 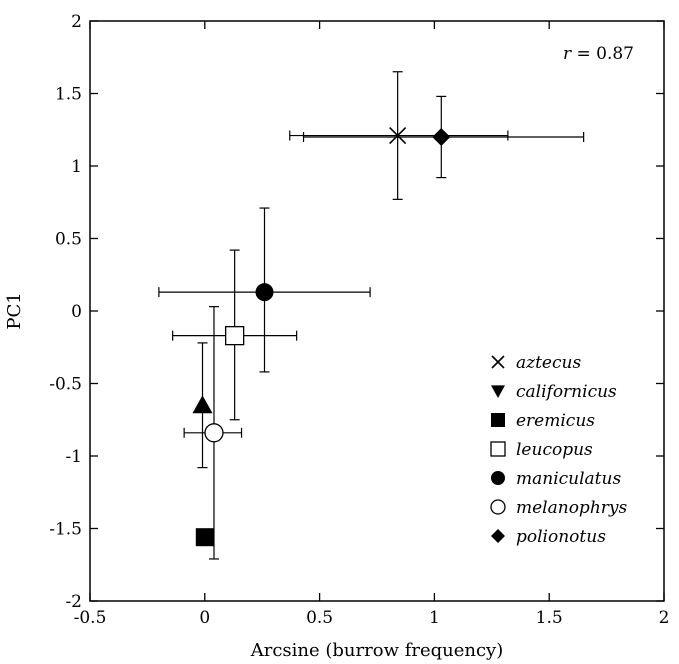 I want to click on legend-item-melanophrys: melanophrys, so click(x=558, y=508).